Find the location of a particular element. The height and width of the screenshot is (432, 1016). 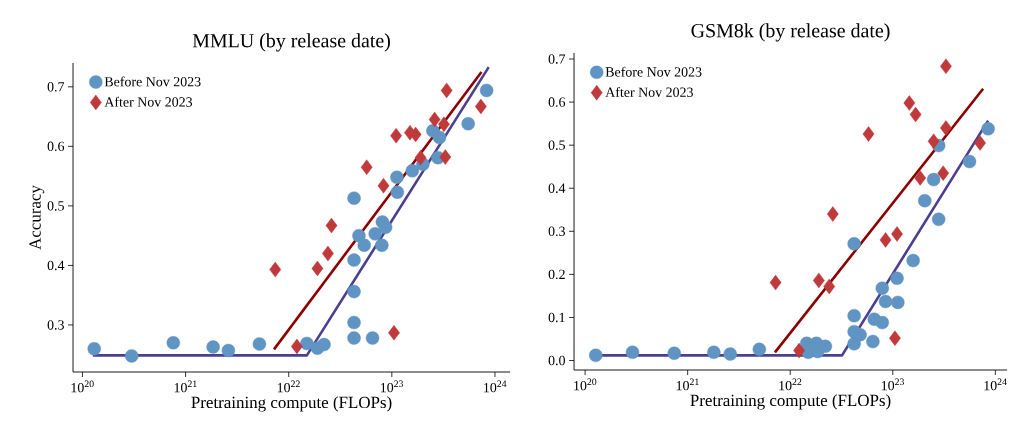

y-tick-label: 0.1 is located at coordinates (556, 317).